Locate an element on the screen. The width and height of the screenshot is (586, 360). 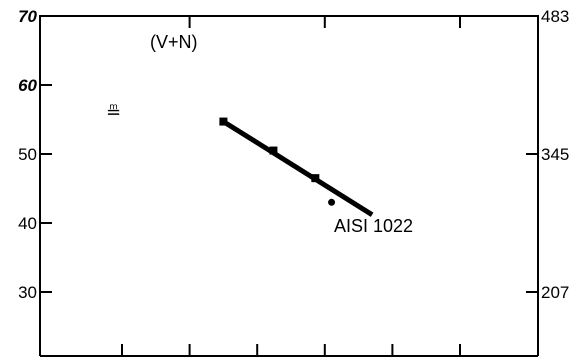
annotation-vn: (V+N) is located at coordinates (174, 42).